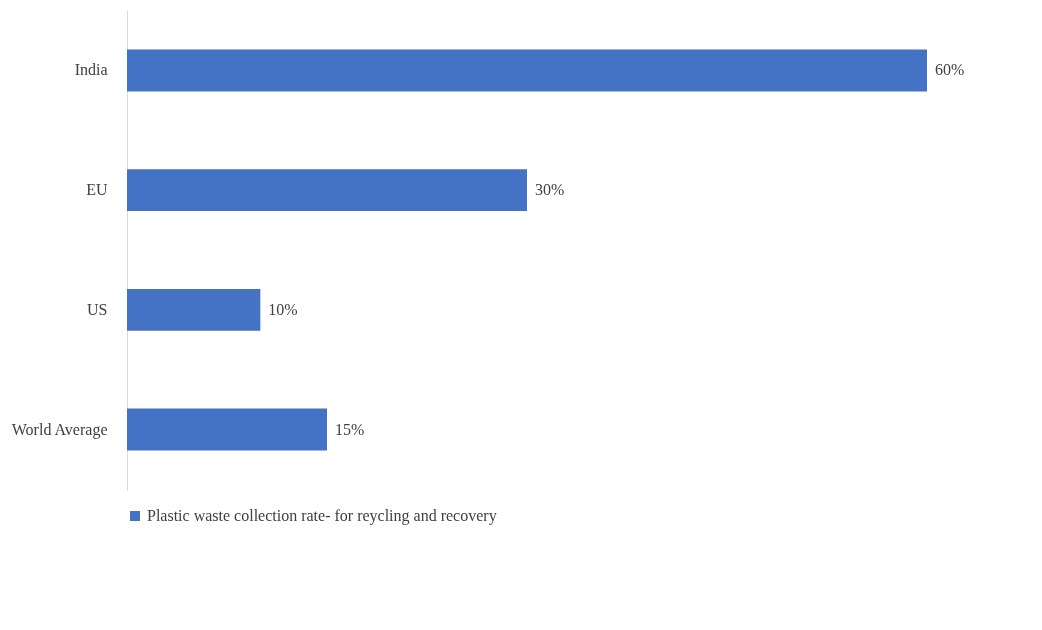  What do you see at coordinates (91, 70) in the screenshot?
I see `y-tick-label: India` at bounding box center [91, 70].